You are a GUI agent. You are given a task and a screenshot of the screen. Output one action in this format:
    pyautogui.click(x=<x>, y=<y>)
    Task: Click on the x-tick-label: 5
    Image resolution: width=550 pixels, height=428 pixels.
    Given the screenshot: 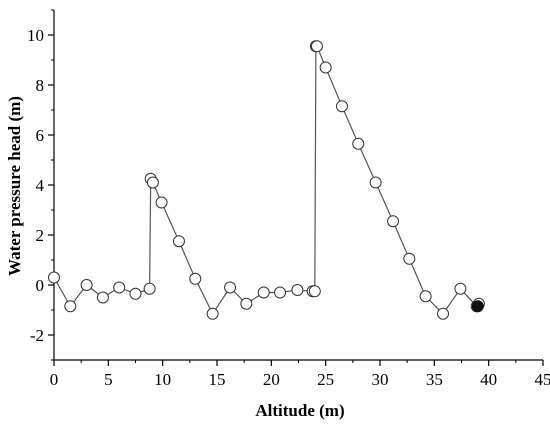 What is the action you would take?
    pyautogui.click(x=108, y=379)
    